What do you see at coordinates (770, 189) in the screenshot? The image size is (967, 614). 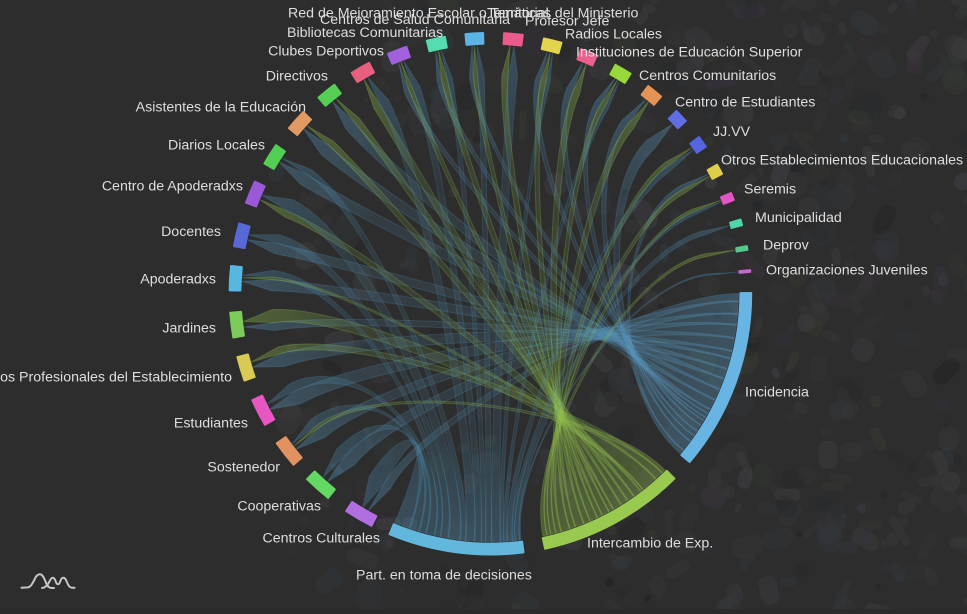 I see `svg-text: Seremis` at bounding box center [770, 189].